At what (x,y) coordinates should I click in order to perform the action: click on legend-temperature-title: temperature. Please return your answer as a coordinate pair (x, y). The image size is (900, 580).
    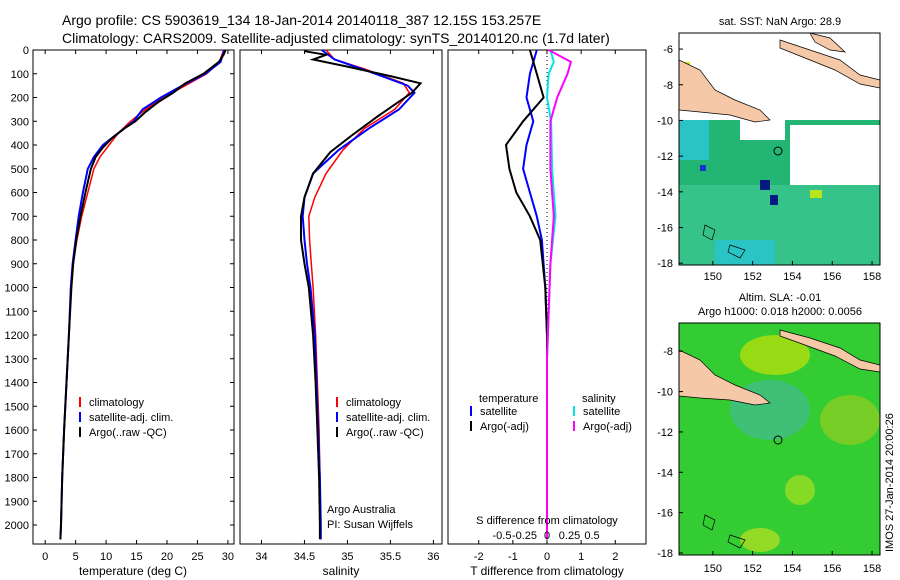
    Looking at the image, I should click on (508, 399).